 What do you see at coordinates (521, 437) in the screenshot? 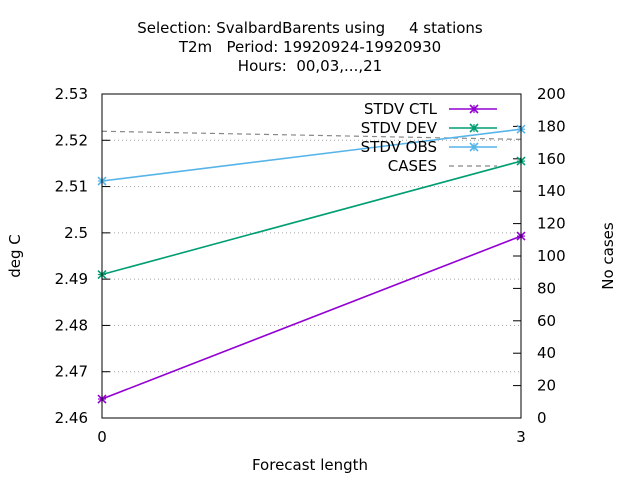
I see `x-tick-label: 3` at bounding box center [521, 437].